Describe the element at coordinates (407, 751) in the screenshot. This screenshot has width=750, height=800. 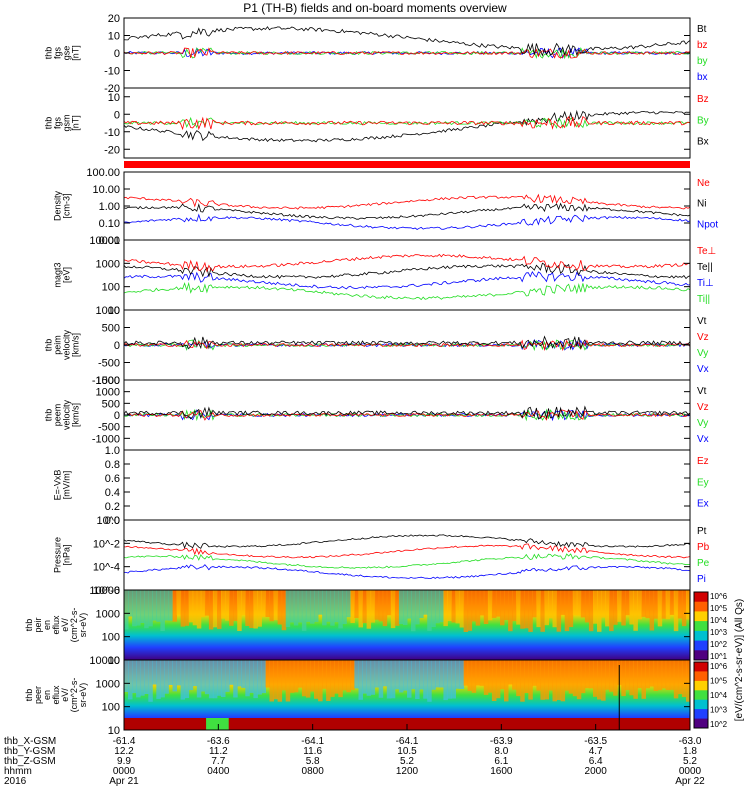
I see `x-tick-label: 10.5` at that location.